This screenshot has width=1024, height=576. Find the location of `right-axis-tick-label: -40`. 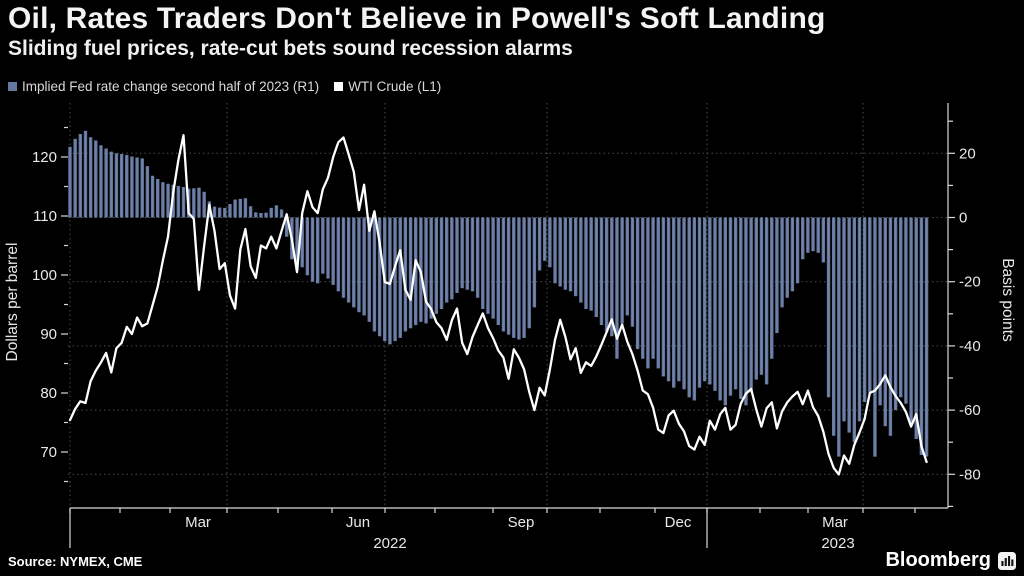

right-axis-tick-label: -40 is located at coordinates (970, 346).